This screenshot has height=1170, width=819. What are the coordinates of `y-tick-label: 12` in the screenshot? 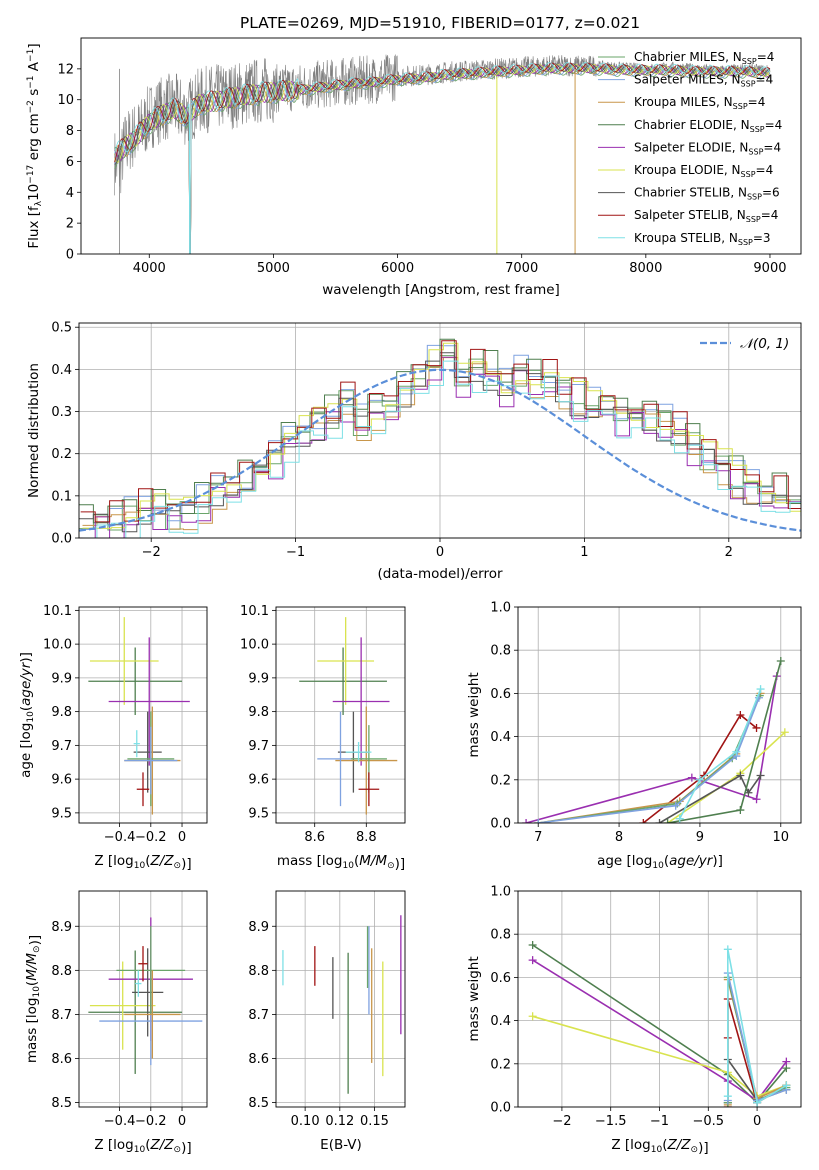 It's located at (65, 69).